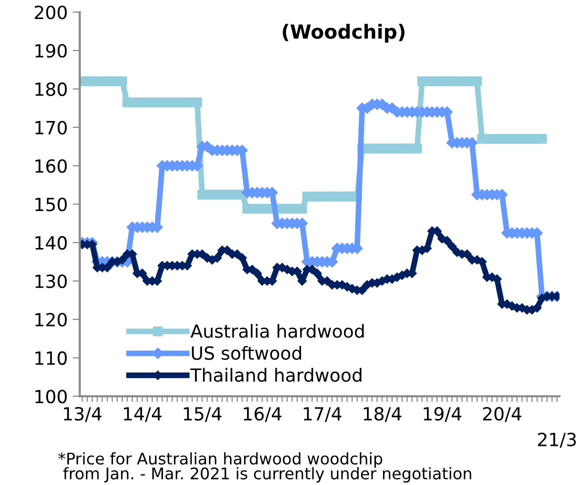 This screenshot has width=578, height=485. What do you see at coordinates (265, 467) in the screenshot?
I see `text: *Price for Australian hardwood woodchip from Jan. - Mar. 2021 is currently under negotiation` at bounding box center [265, 467].